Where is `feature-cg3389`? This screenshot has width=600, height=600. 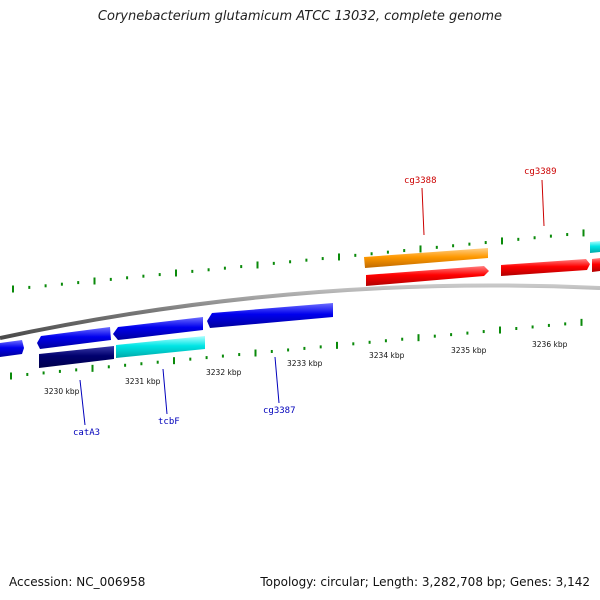 feature-cg3389 is located at coordinates (545, 267).